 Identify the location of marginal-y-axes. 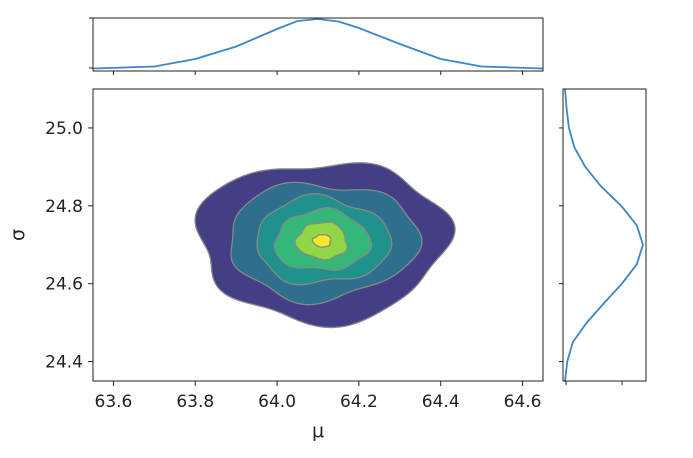
(603, 236).